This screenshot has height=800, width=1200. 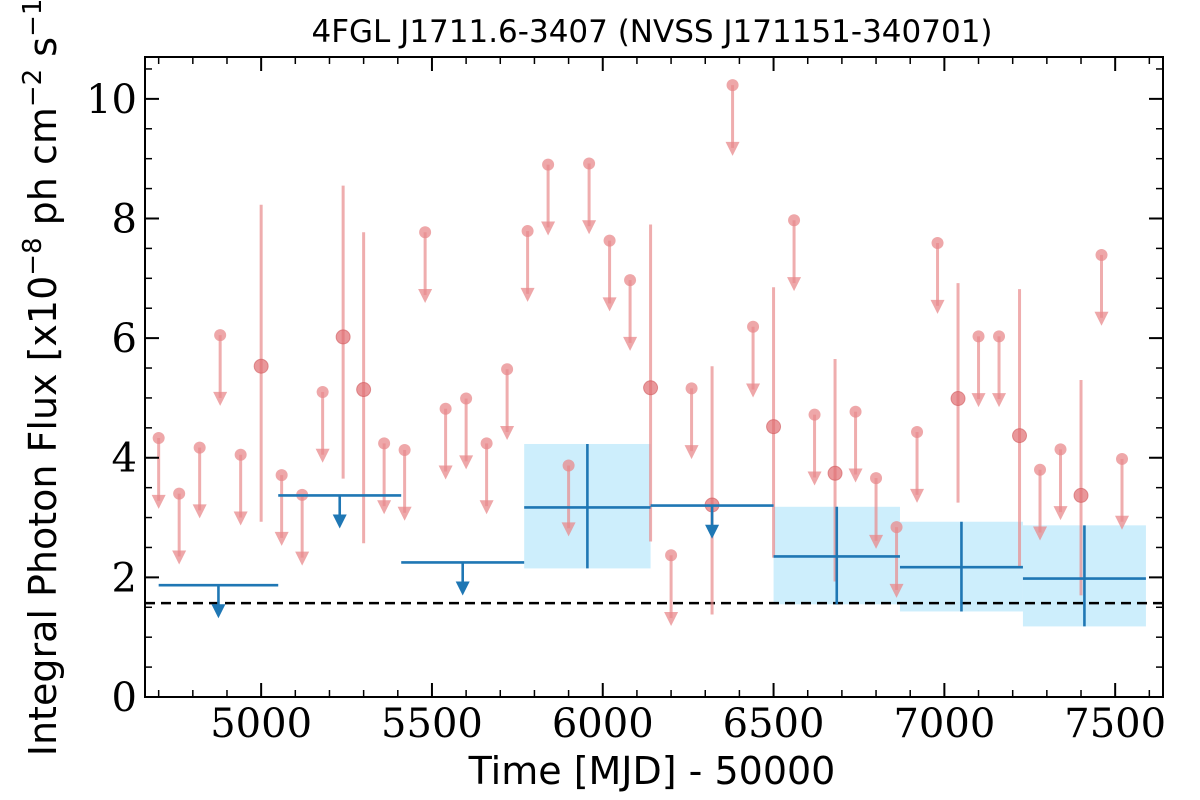 I want to click on x-tick-label-3: 6500, so click(x=774, y=724).